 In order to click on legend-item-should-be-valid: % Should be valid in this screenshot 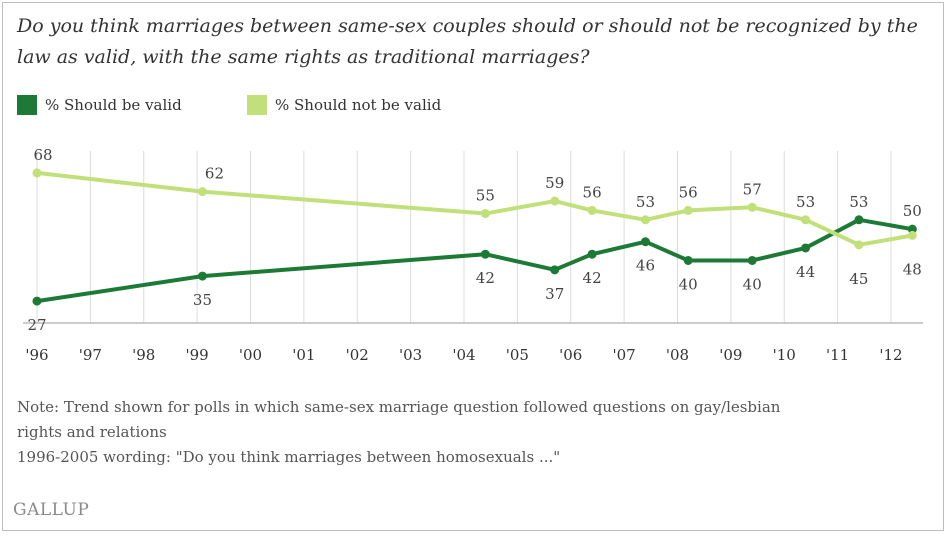, I will do `click(99, 105)`.